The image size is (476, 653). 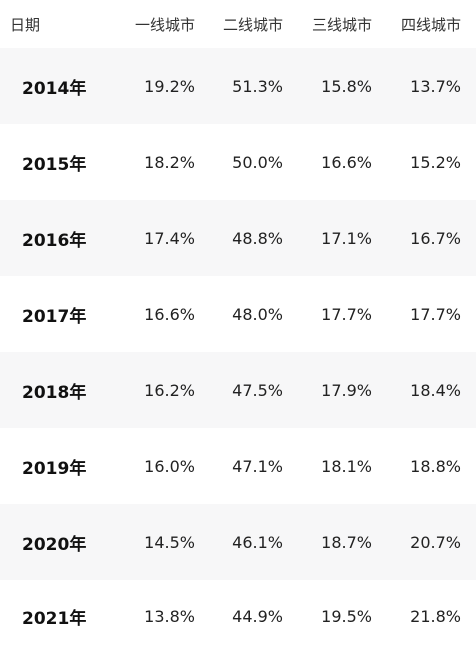 What do you see at coordinates (169, 466) in the screenshot?
I see `tier1-value: 16.0%` at bounding box center [169, 466].